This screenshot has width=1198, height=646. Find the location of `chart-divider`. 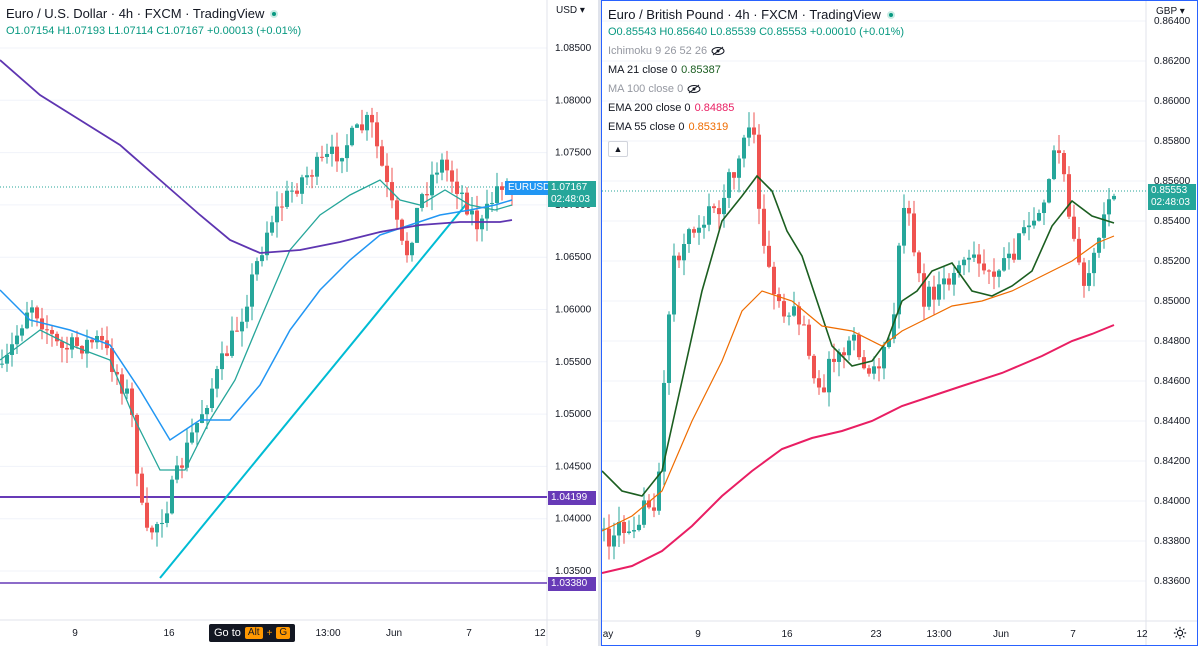

chart-divider is located at coordinates (599, 323).